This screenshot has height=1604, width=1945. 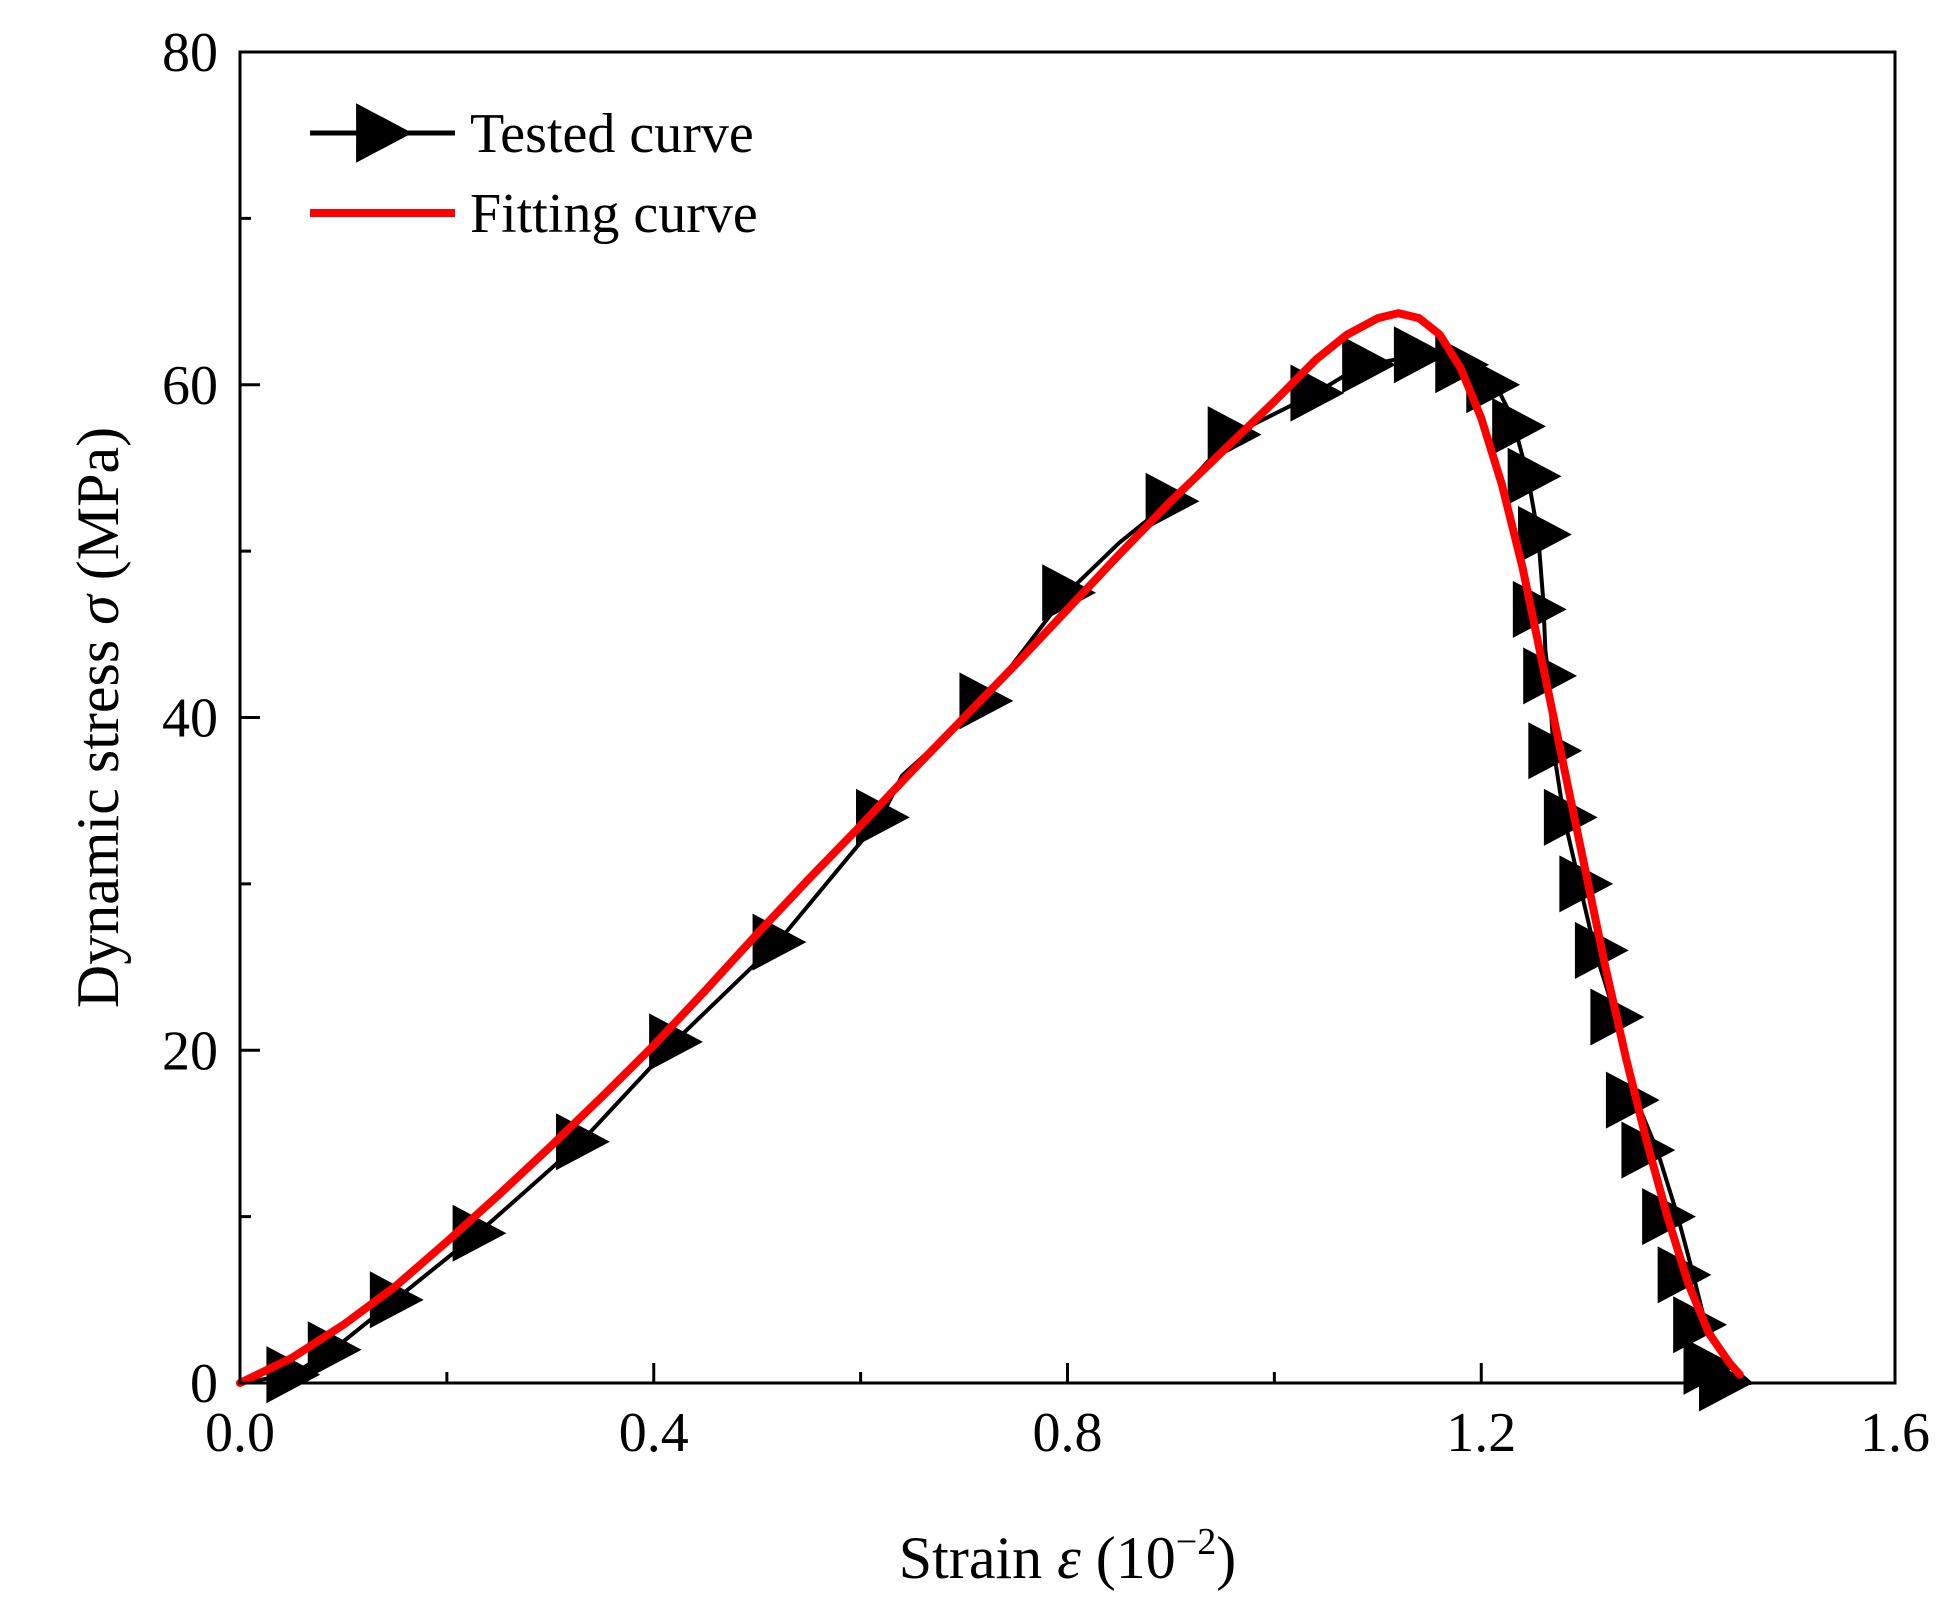 I want to click on legend-item-tested: Tested curve, so click(x=532, y=134).